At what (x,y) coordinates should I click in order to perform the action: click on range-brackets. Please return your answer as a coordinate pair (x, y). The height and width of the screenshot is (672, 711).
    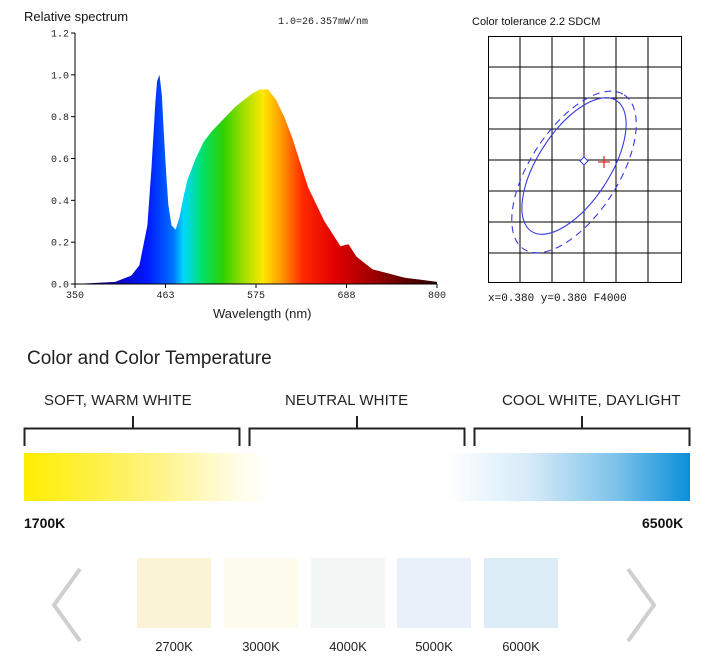
    Looking at the image, I should click on (357, 431).